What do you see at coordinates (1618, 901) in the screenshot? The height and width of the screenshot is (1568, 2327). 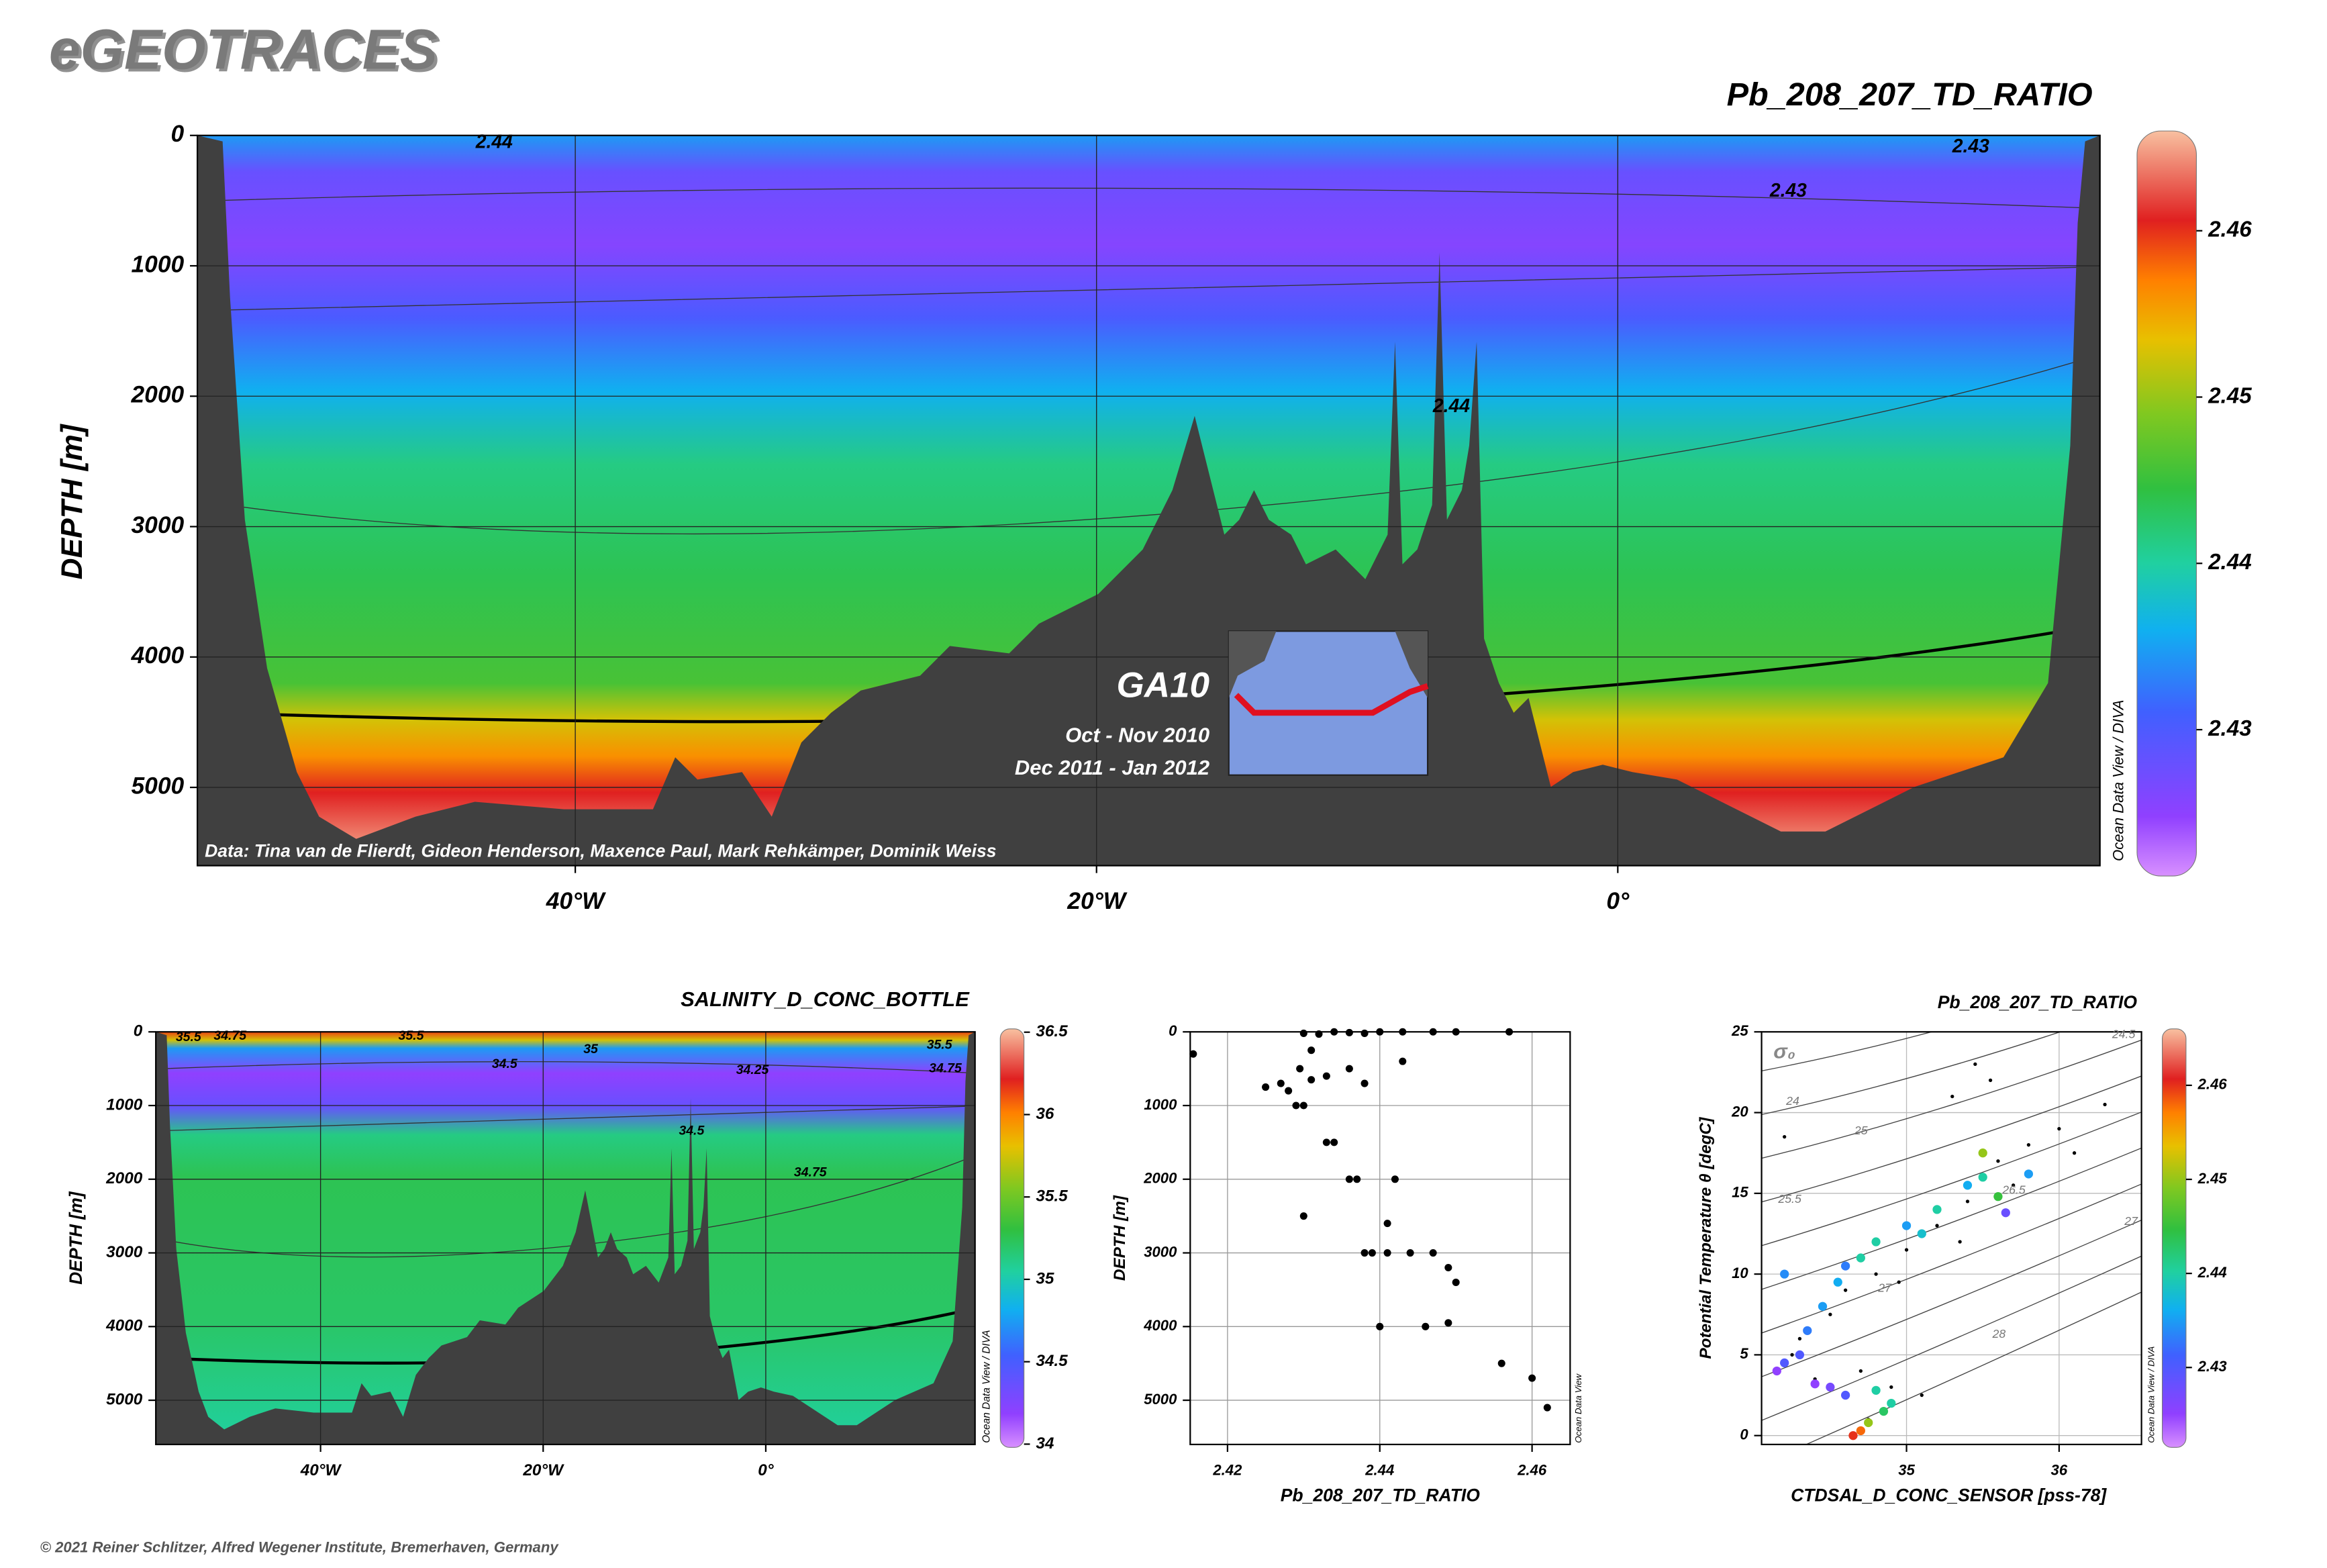 I see `x-tick-label: 0°` at bounding box center [1618, 901].